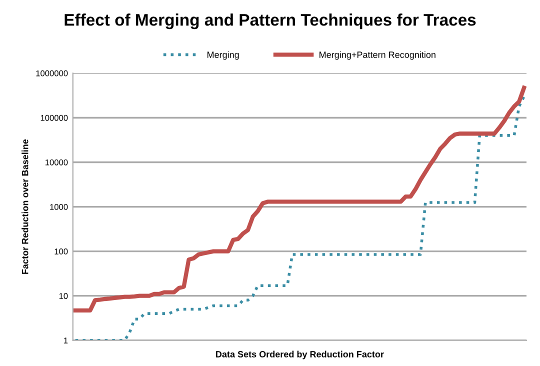  I want to click on x-axis-title: Data Sets Ordered by Reduction Factor, so click(300, 355).